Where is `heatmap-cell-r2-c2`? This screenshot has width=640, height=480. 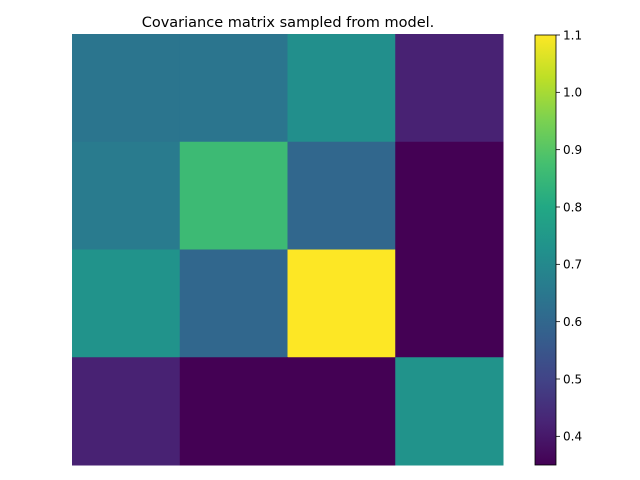 heatmap-cell-r2-c2 is located at coordinates (341, 303).